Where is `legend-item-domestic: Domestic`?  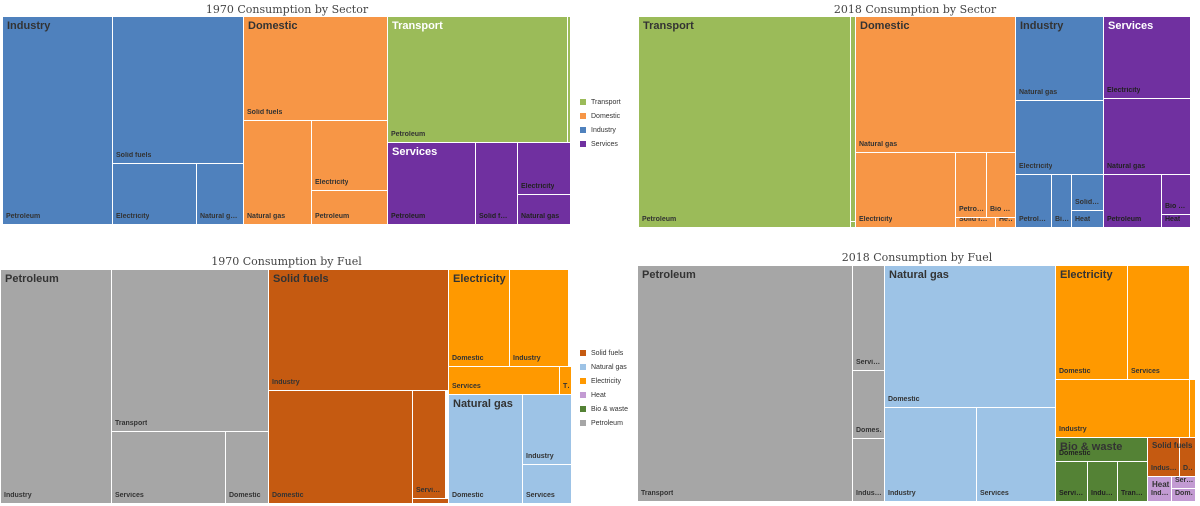
legend-item-domestic: Domestic is located at coordinates (600, 116).